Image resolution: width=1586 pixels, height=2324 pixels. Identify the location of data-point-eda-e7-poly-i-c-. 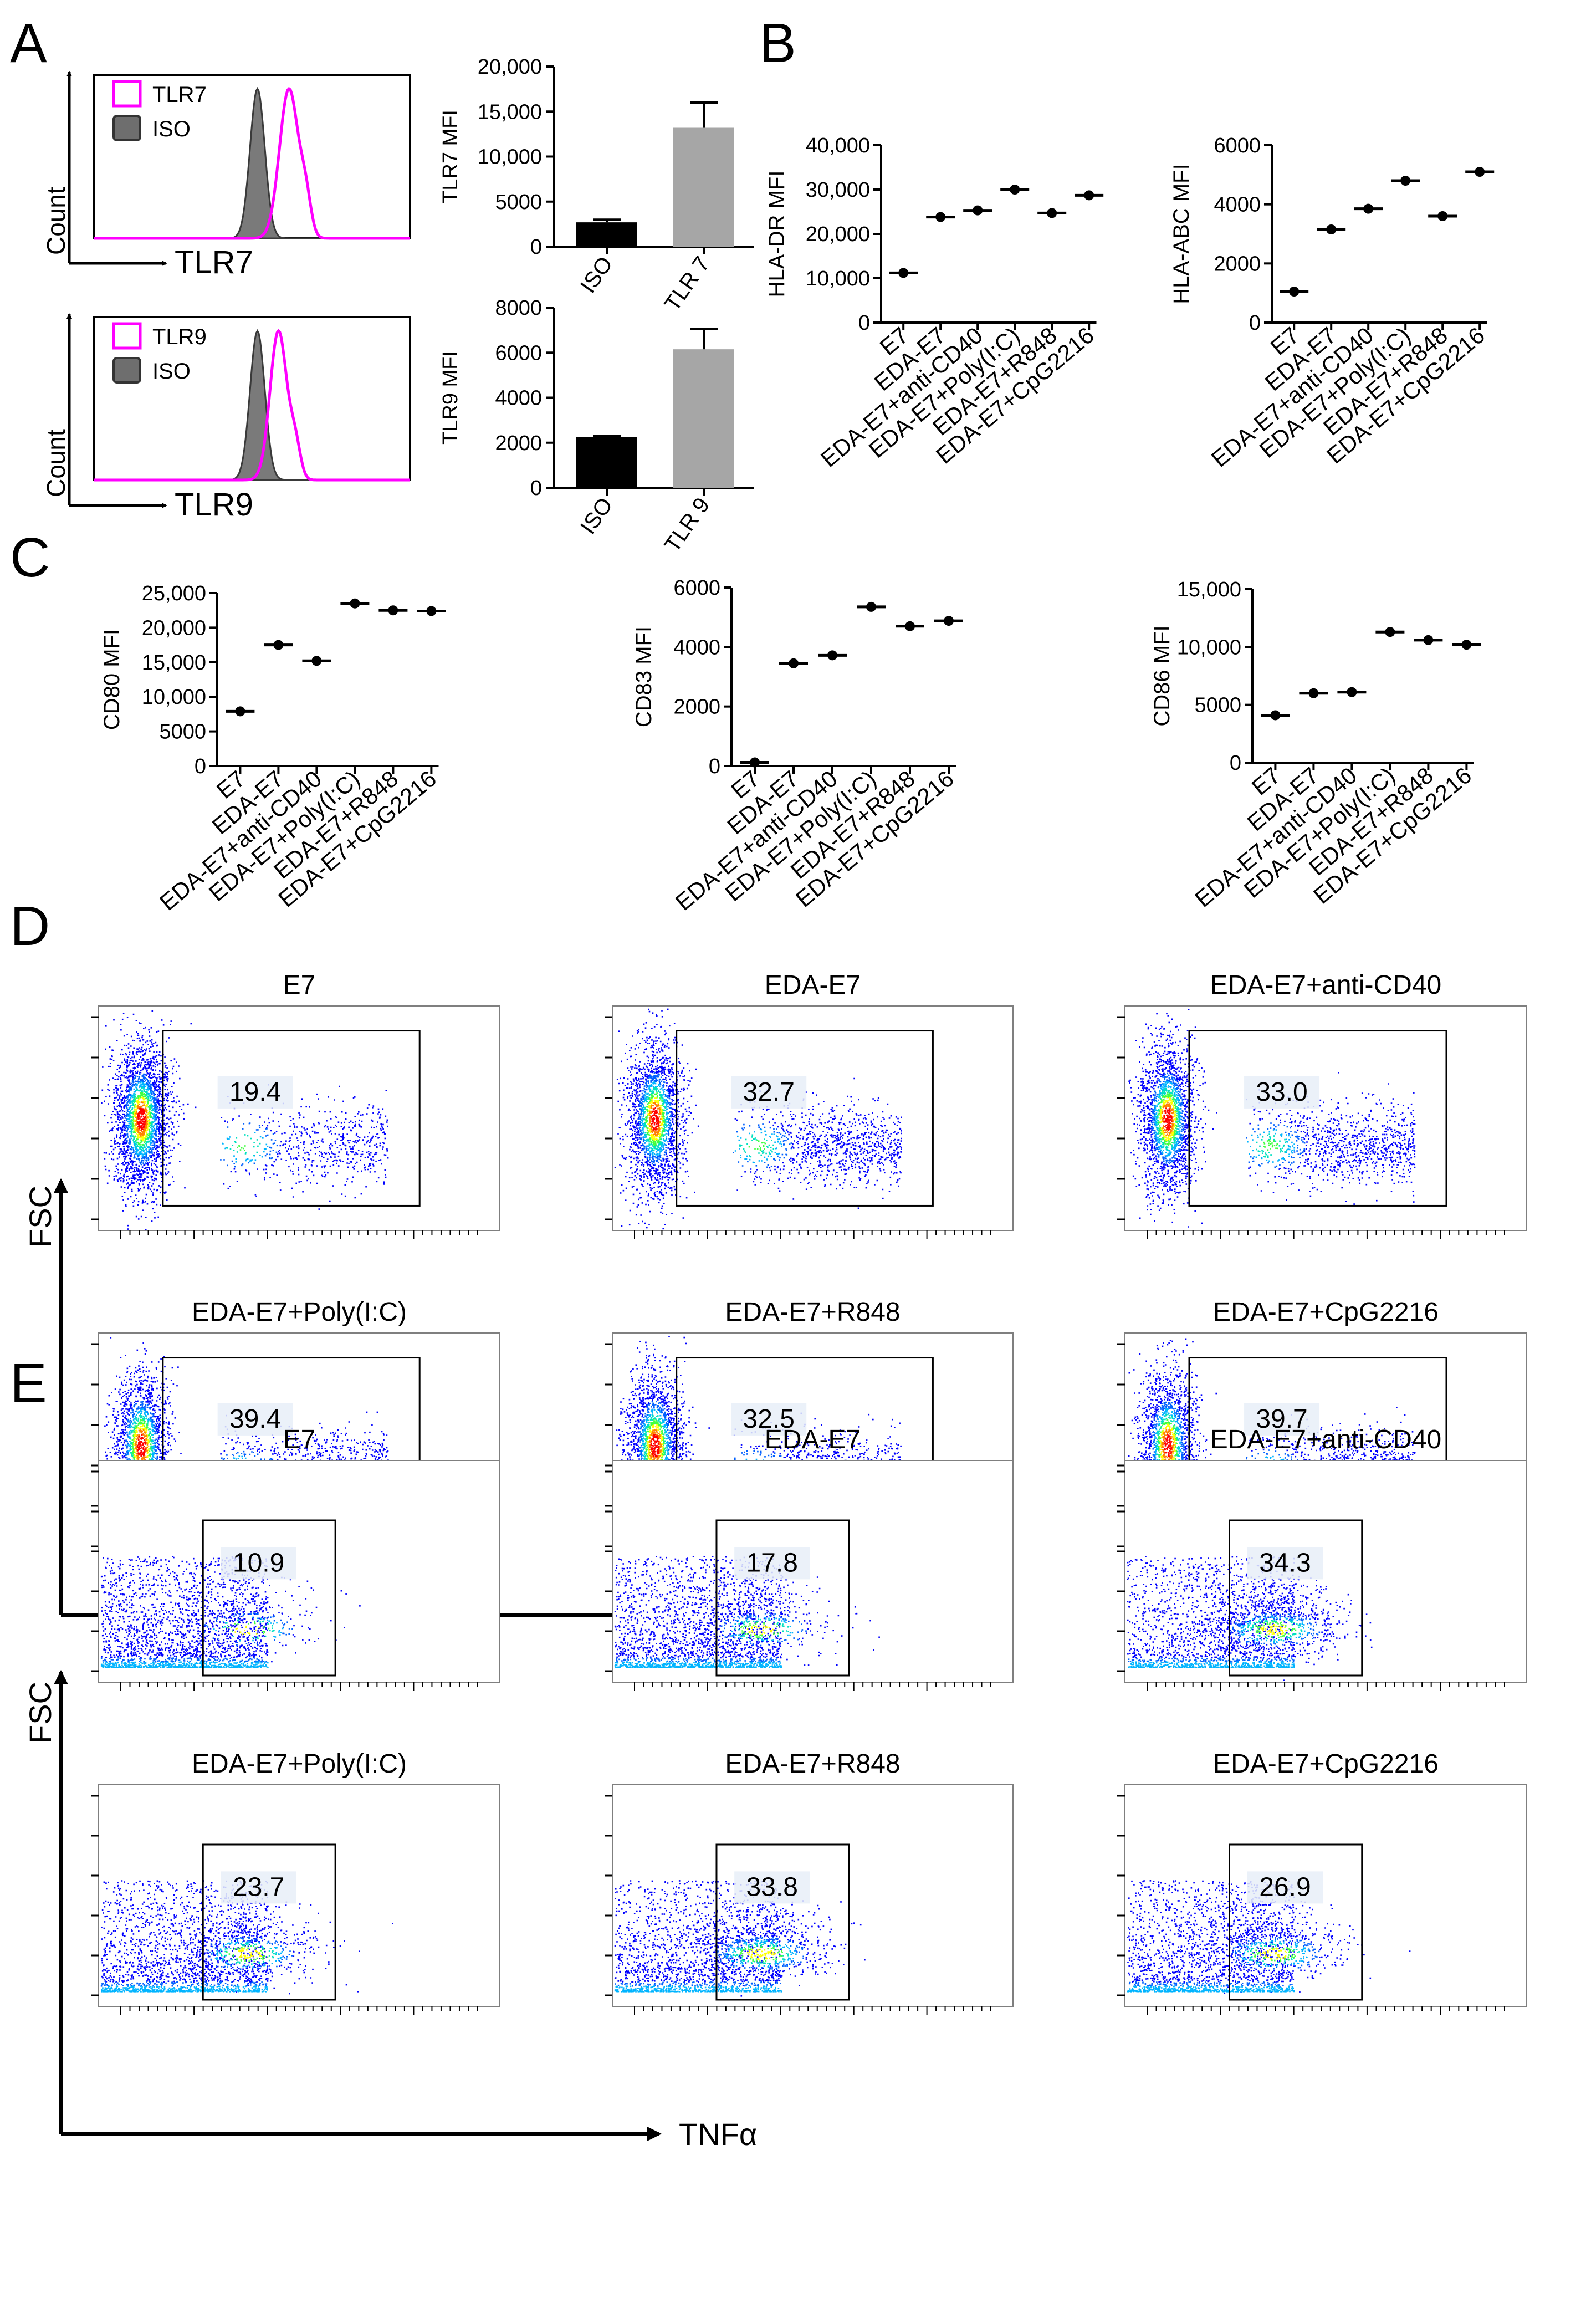
(1390, 632).